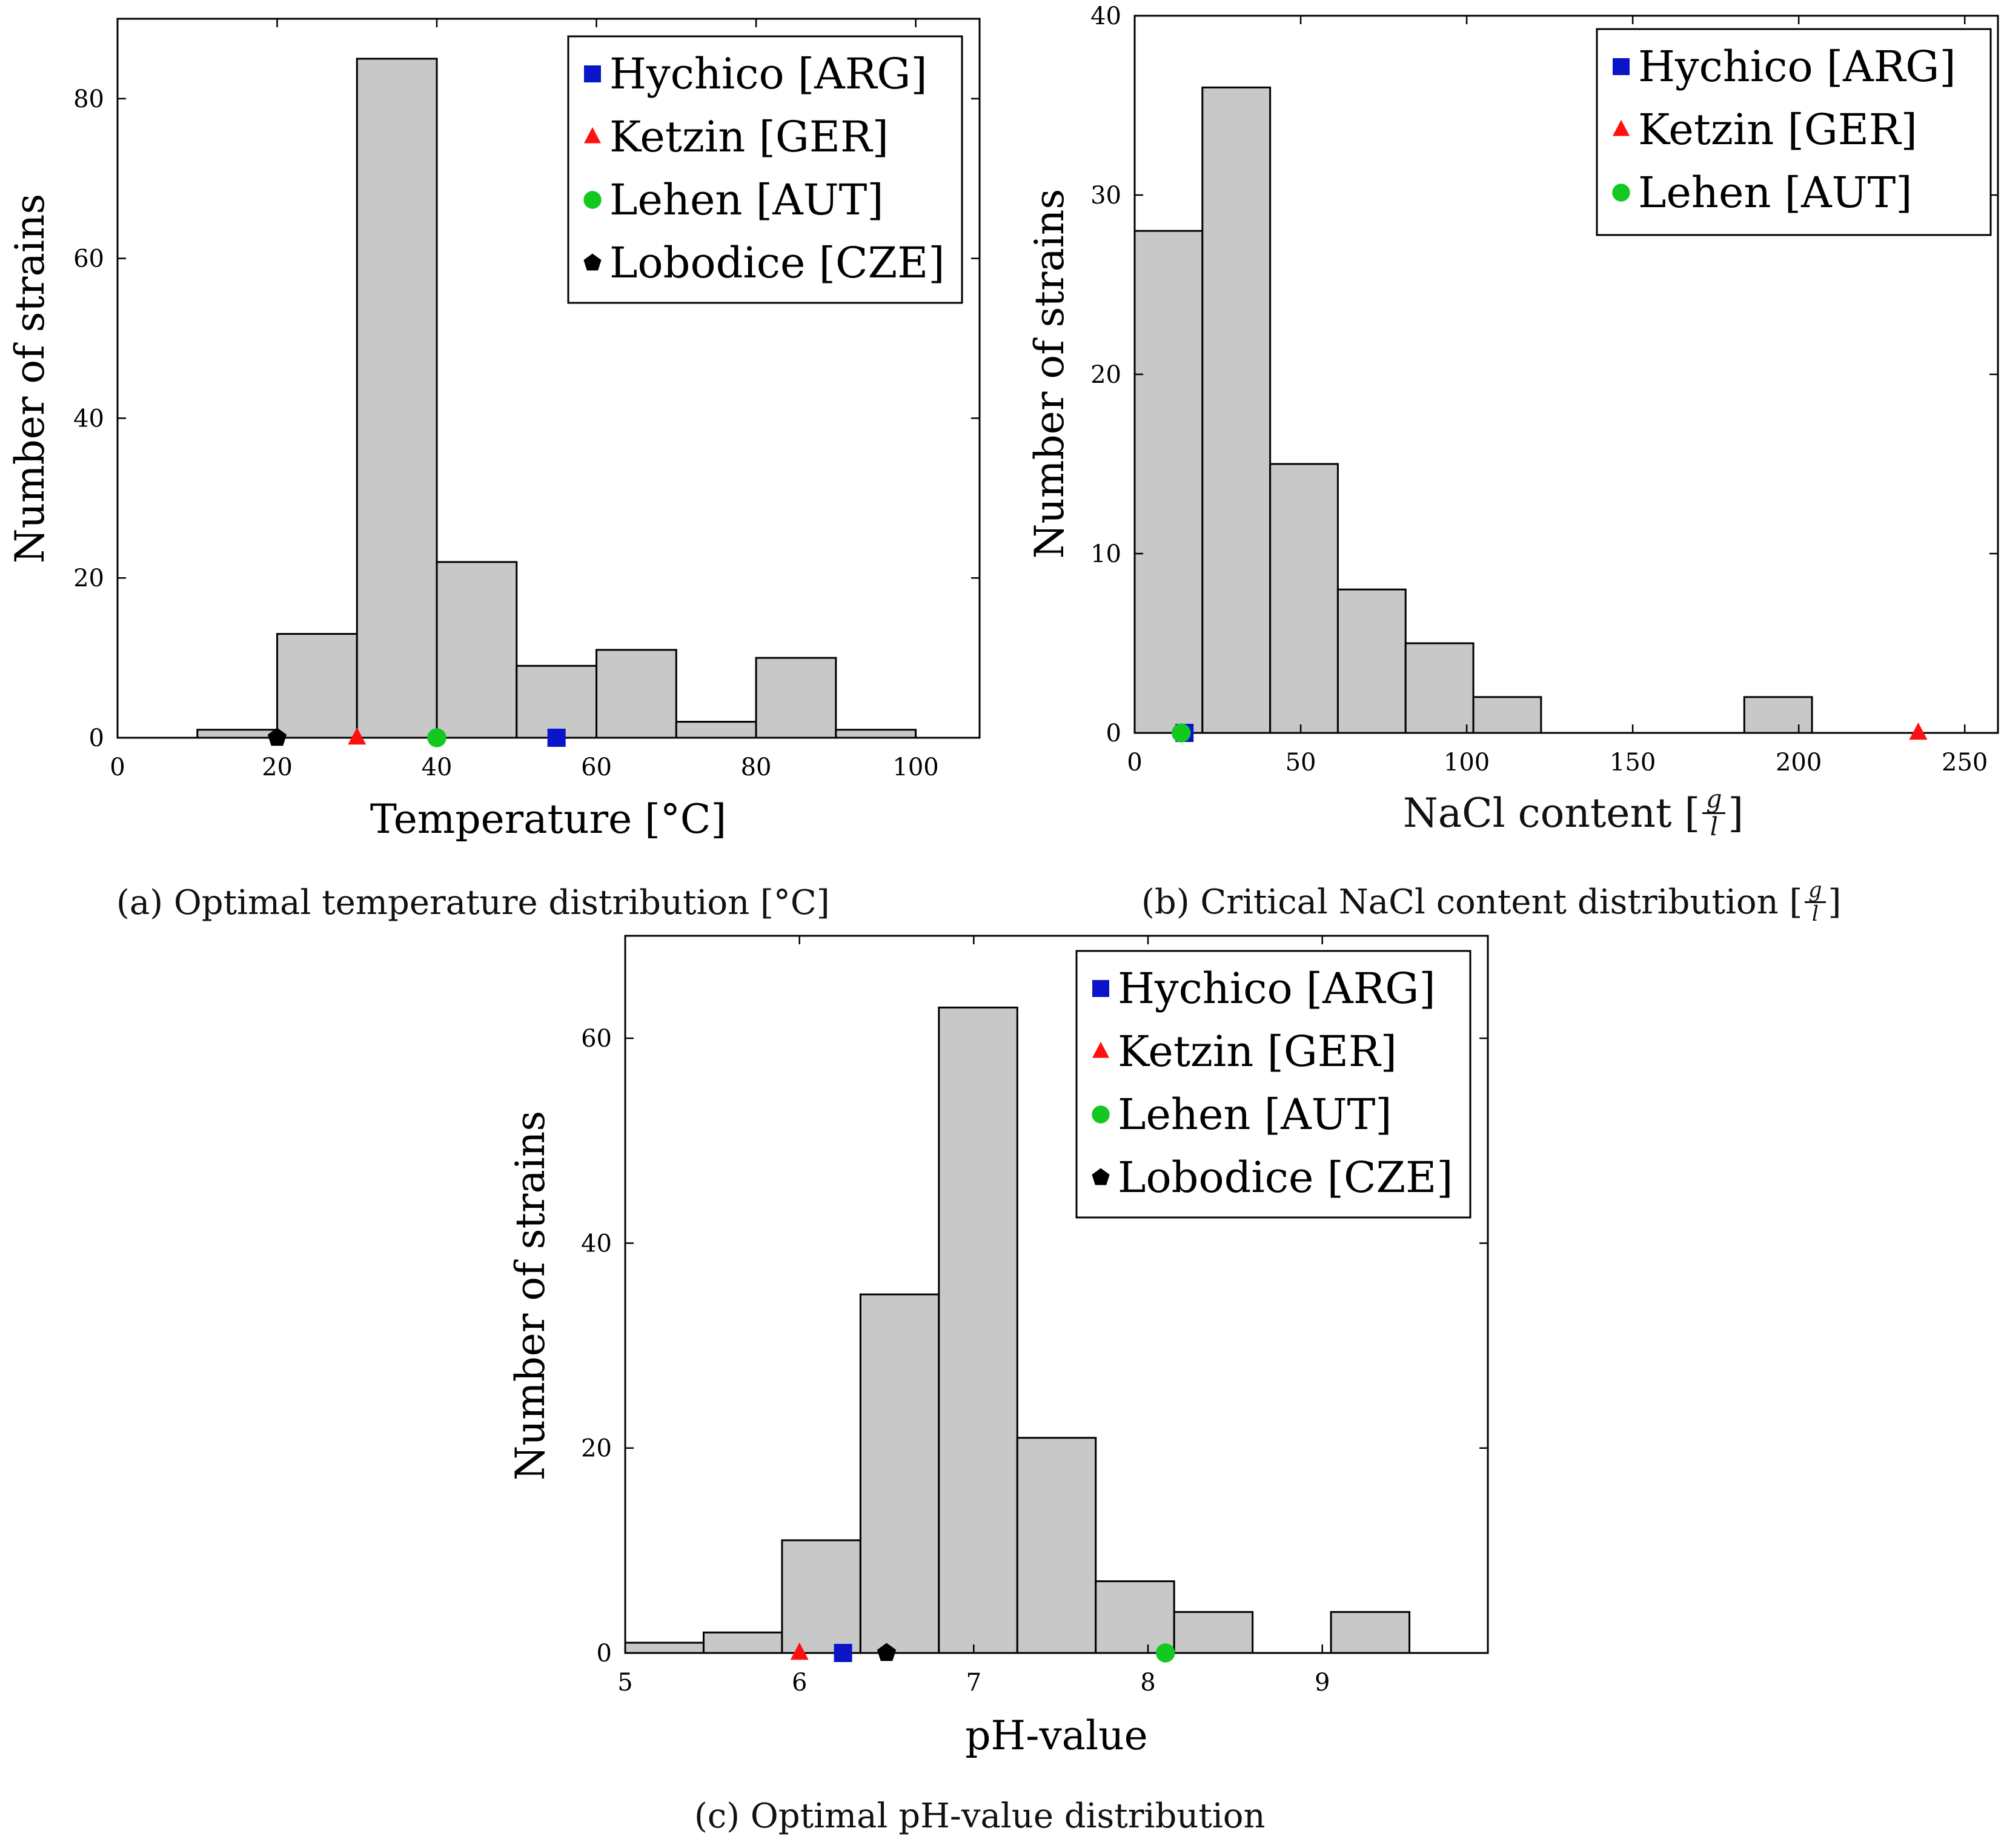 The height and width of the screenshot is (1848, 2004). Describe the element at coordinates (624, 1683) in the screenshot. I see `x-tick-label: 5` at that location.